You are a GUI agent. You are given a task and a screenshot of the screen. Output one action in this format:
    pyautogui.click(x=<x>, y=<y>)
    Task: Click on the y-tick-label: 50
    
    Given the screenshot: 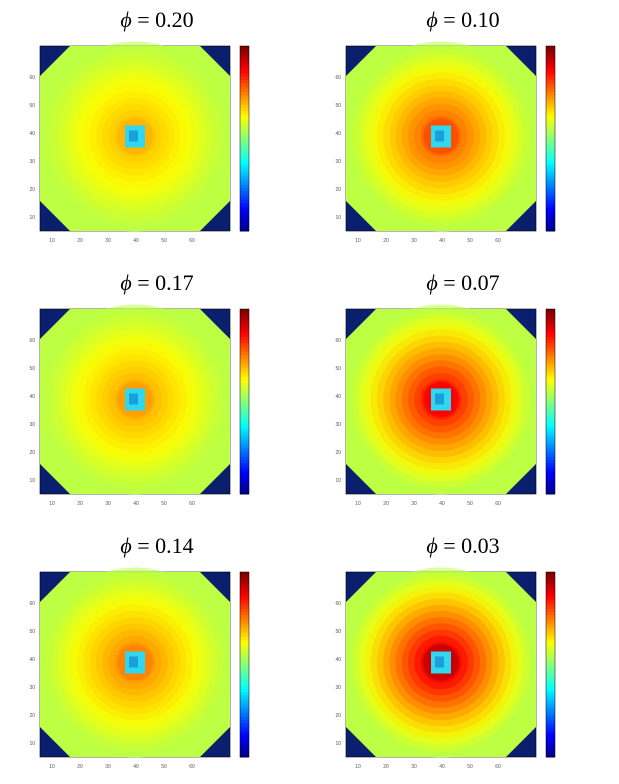 What is the action you would take?
    pyautogui.click(x=32, y=106)
    